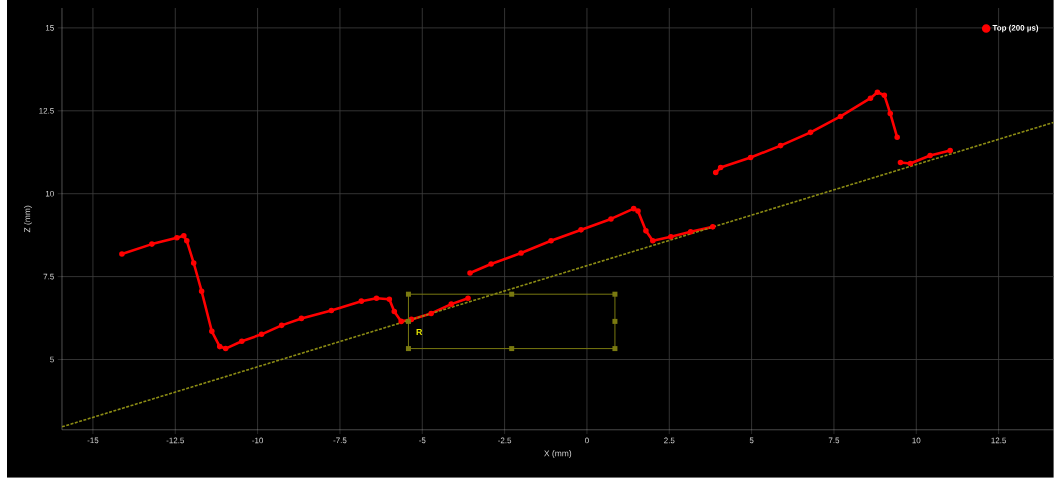  What do you see at coordinates (558, 454) in the screenshot?
I see `x-axis-title: X (mm)` at bounding box center [558, 454].